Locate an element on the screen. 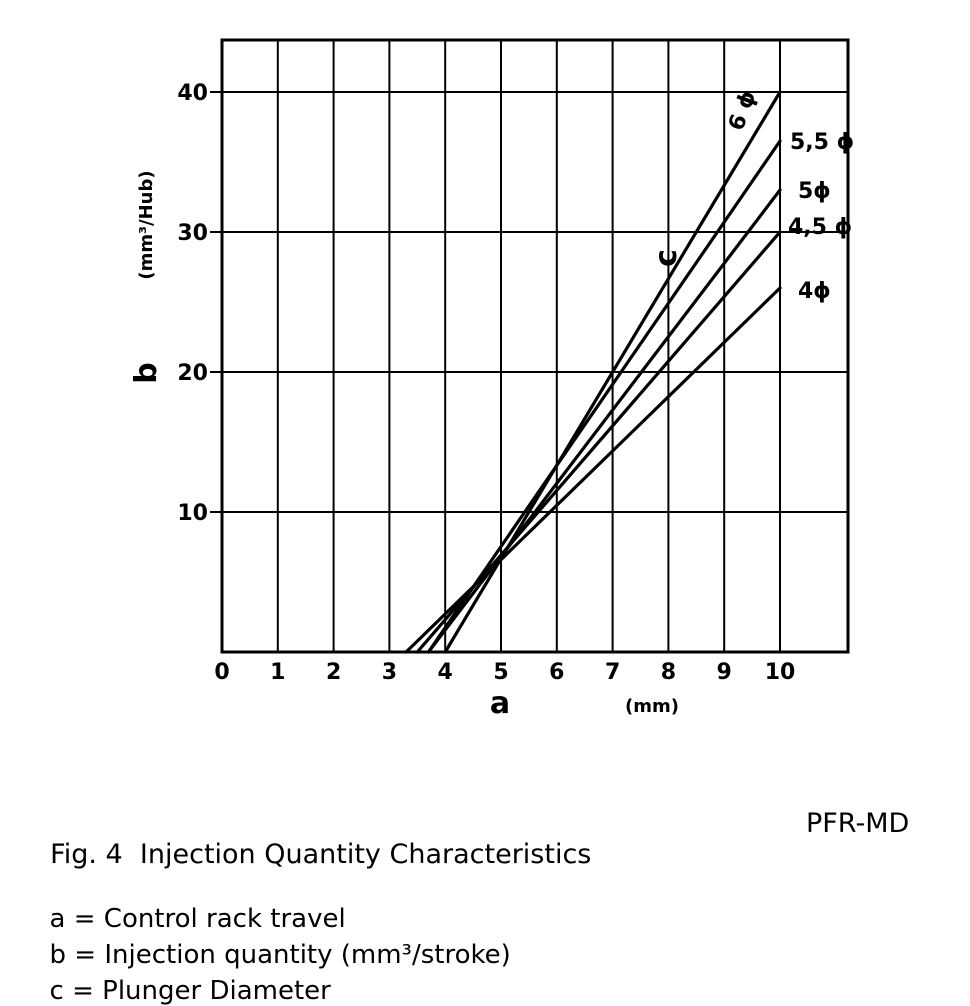 The width and height of the screenshot is (970, 1006). legend-key: c is located at coordinates (56, 991).